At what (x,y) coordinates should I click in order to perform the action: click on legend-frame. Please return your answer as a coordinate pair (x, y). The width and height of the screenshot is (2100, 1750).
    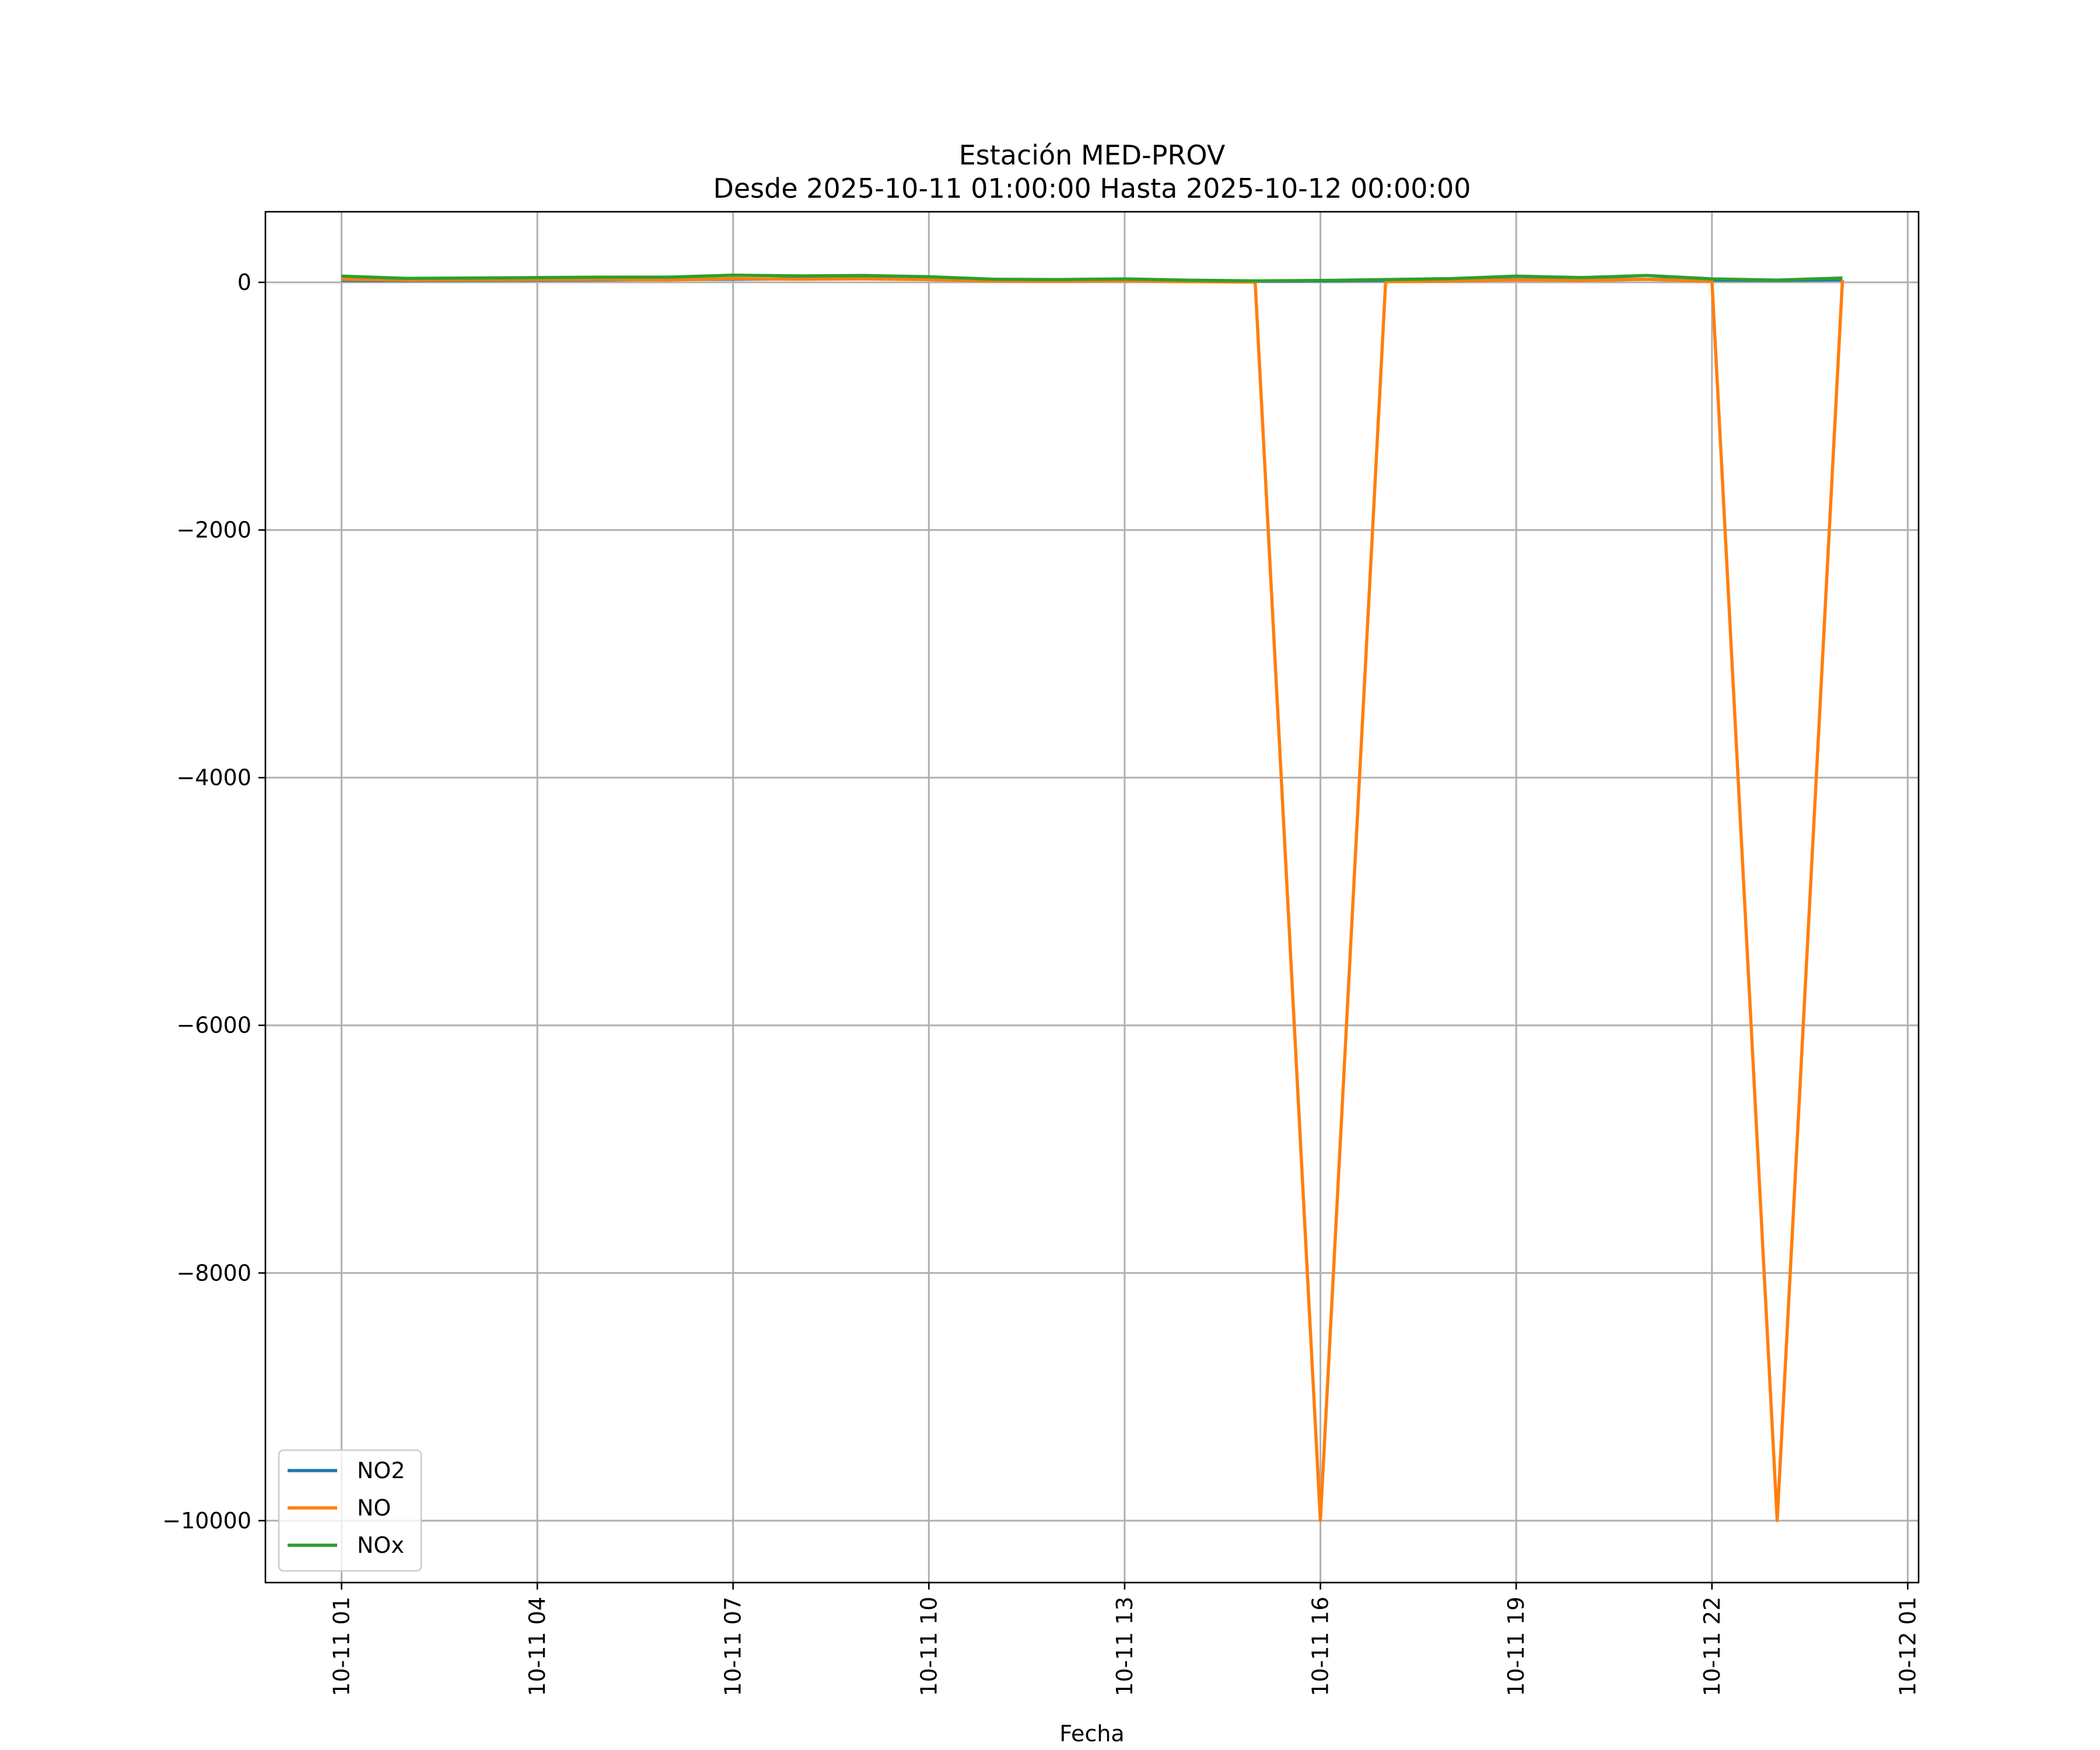
    Looking at the image, I should click on (350, 1510).